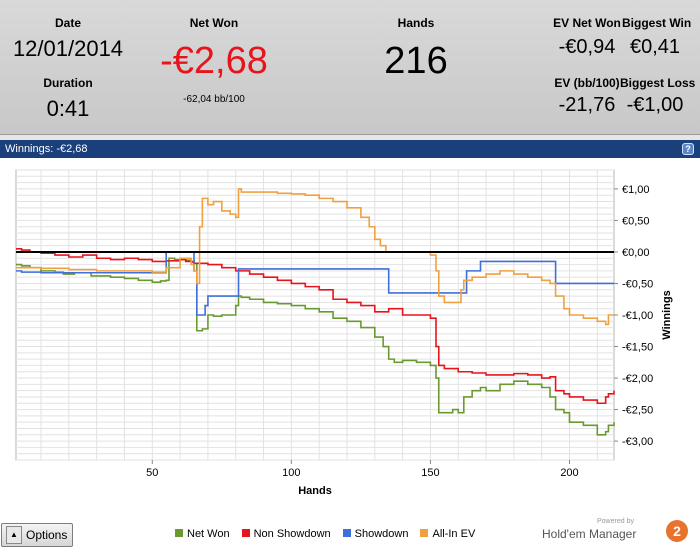 The image size is (700, 552). Describe the element at coordinates (47, 535) in the screenshot. I see `options-label: Options` at that location.